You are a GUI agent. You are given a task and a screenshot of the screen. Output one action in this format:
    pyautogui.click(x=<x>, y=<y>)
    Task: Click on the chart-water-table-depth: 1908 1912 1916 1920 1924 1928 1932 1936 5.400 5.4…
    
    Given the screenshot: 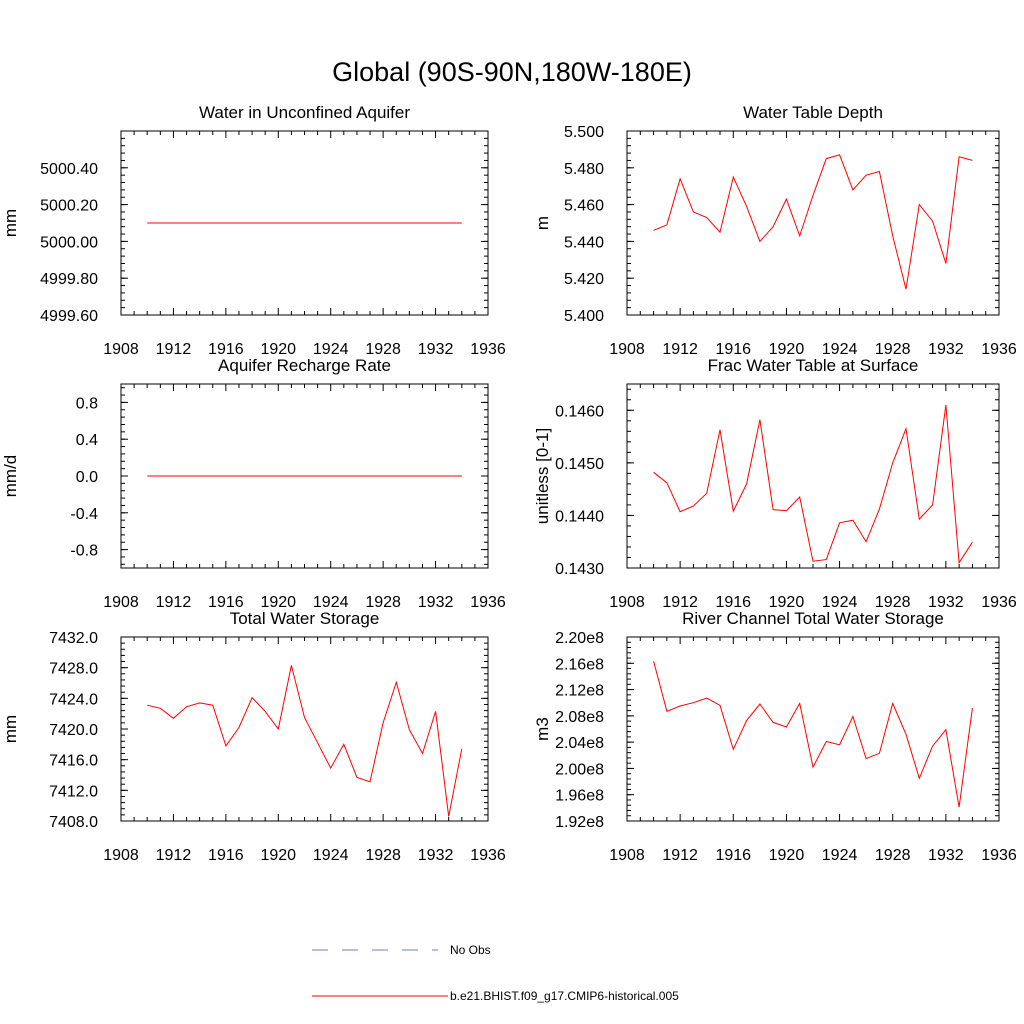 What is the action you would take?
    pyautogui.click(x=775, y=230)
    